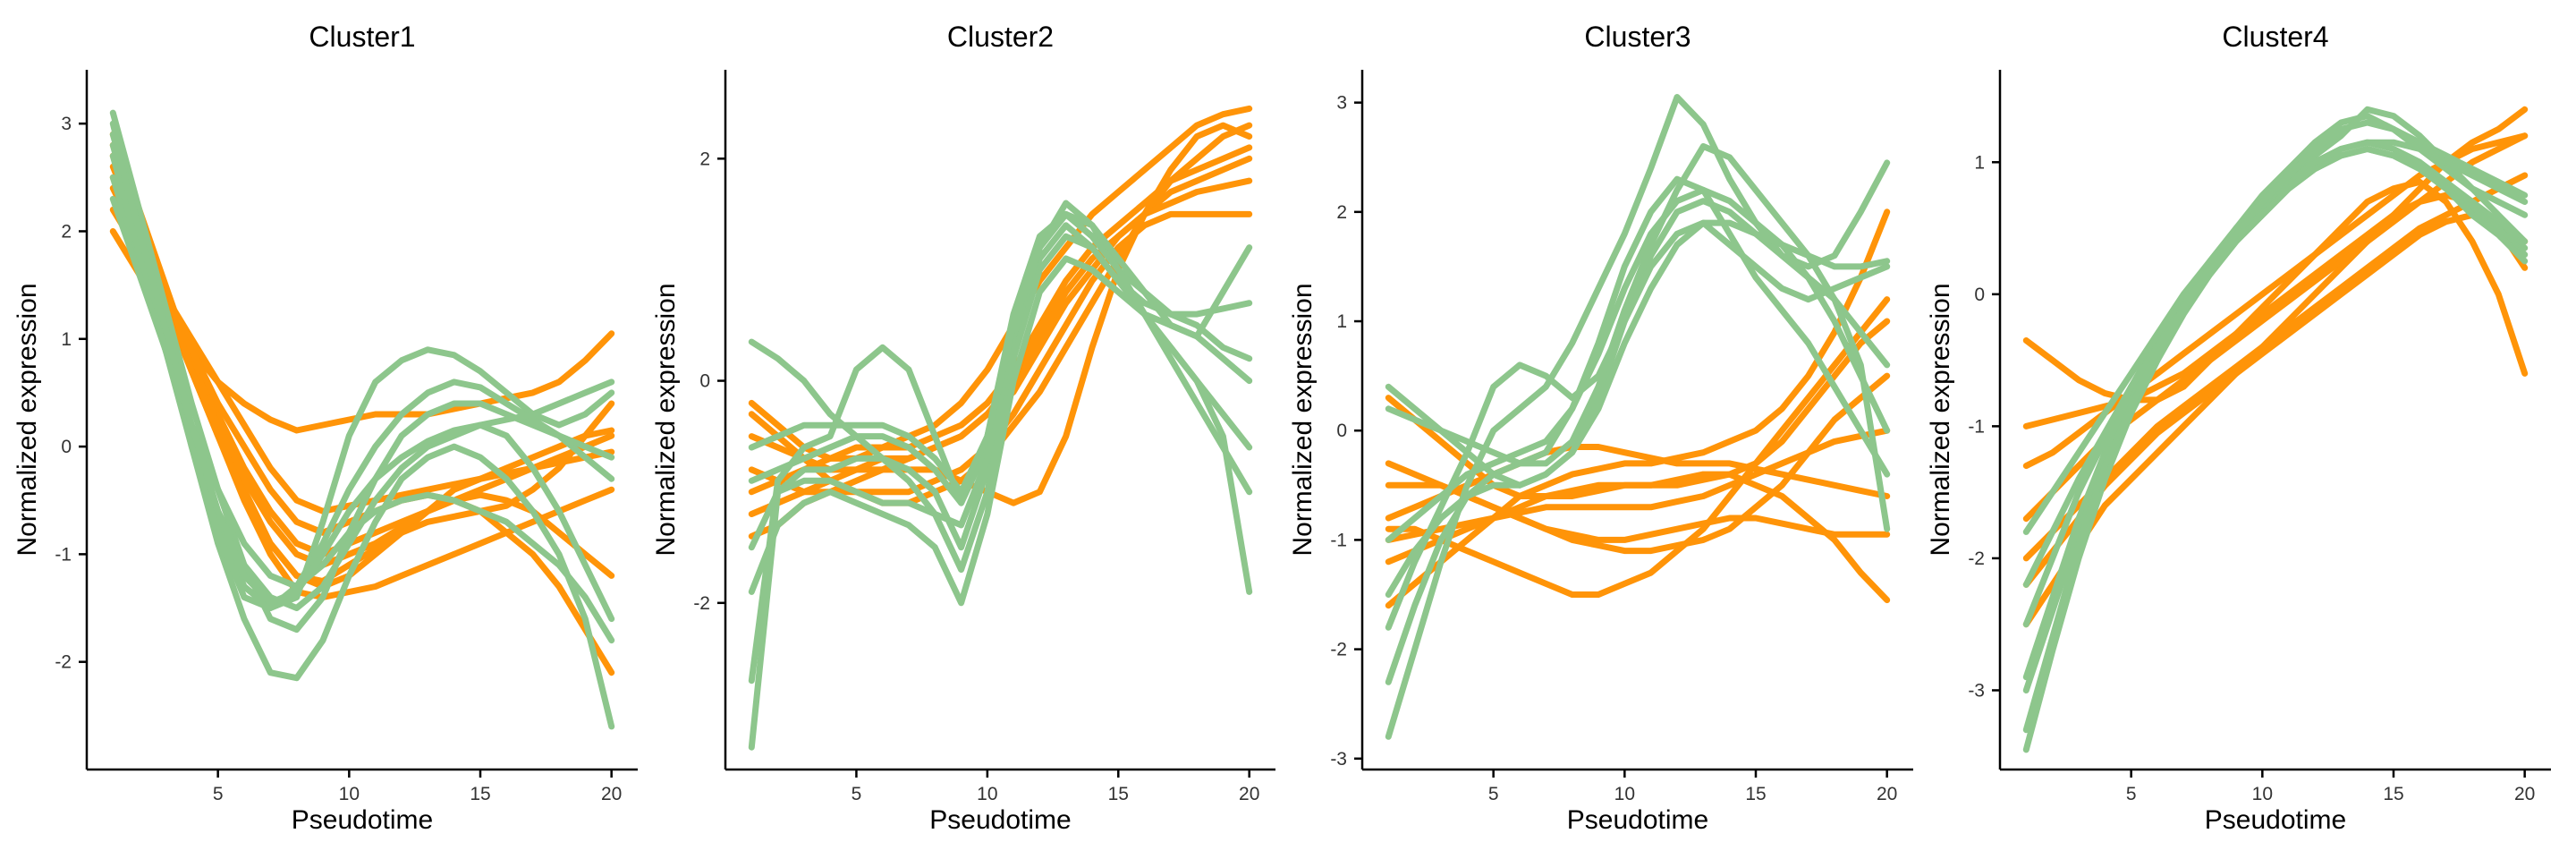 The height and width of the screenshot is (859, 2576). What do you see at coordinates (1000, 37) in the screenshot?
I see `chart-title: Cluster2` at bounding box center [1000, 37].